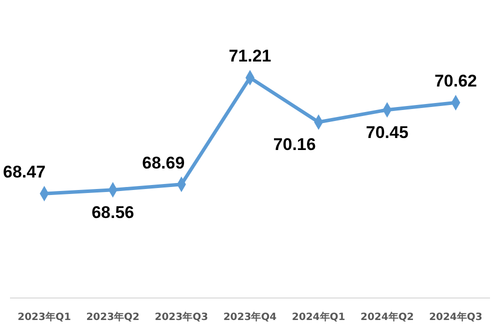  What do you see at coordinates (387, 132) in the screenshot?
I see `data-label: 70.45` at bounding box center [387, 132].